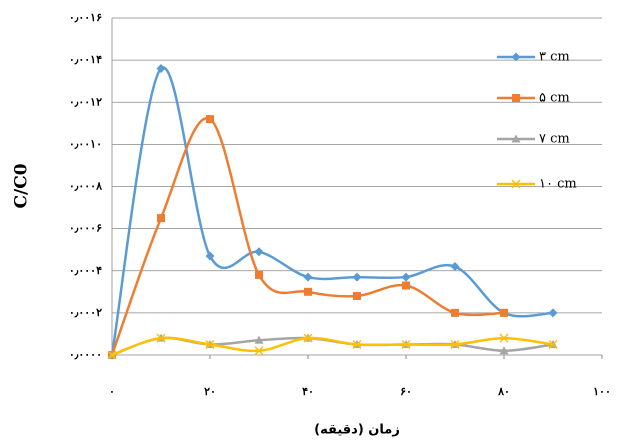 The height and width of the screenshot is (443, 620). What do you see at coordinates (406, 391) in the screenshot?
I see `x-tick-label: ۶۰` at bounding box center [406, 391].